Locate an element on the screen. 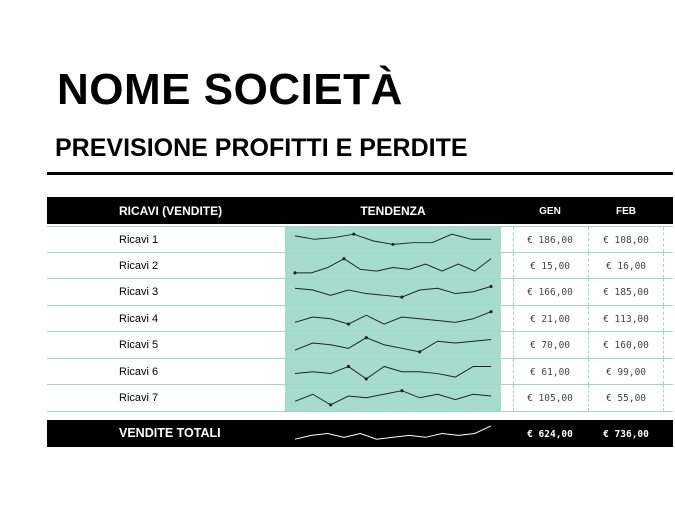 The image size is (675, 520). row-value-jan: € 61,00 is located at coordinates (550, 372).